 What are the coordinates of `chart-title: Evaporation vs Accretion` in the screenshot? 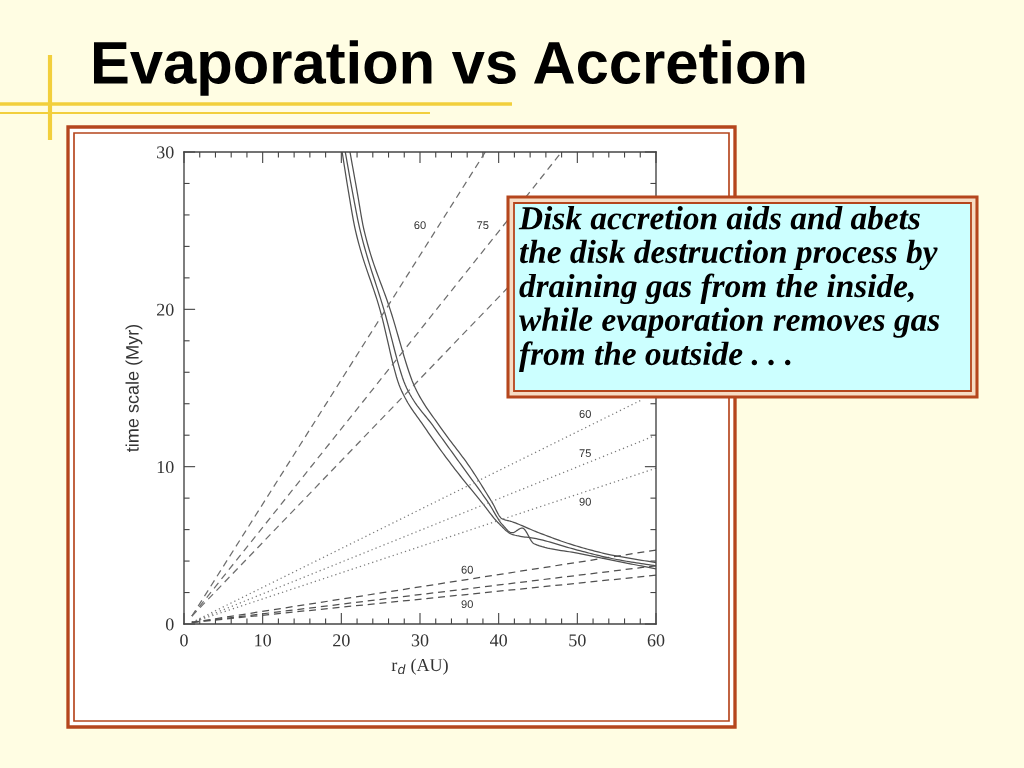 It's located at (449, 68).